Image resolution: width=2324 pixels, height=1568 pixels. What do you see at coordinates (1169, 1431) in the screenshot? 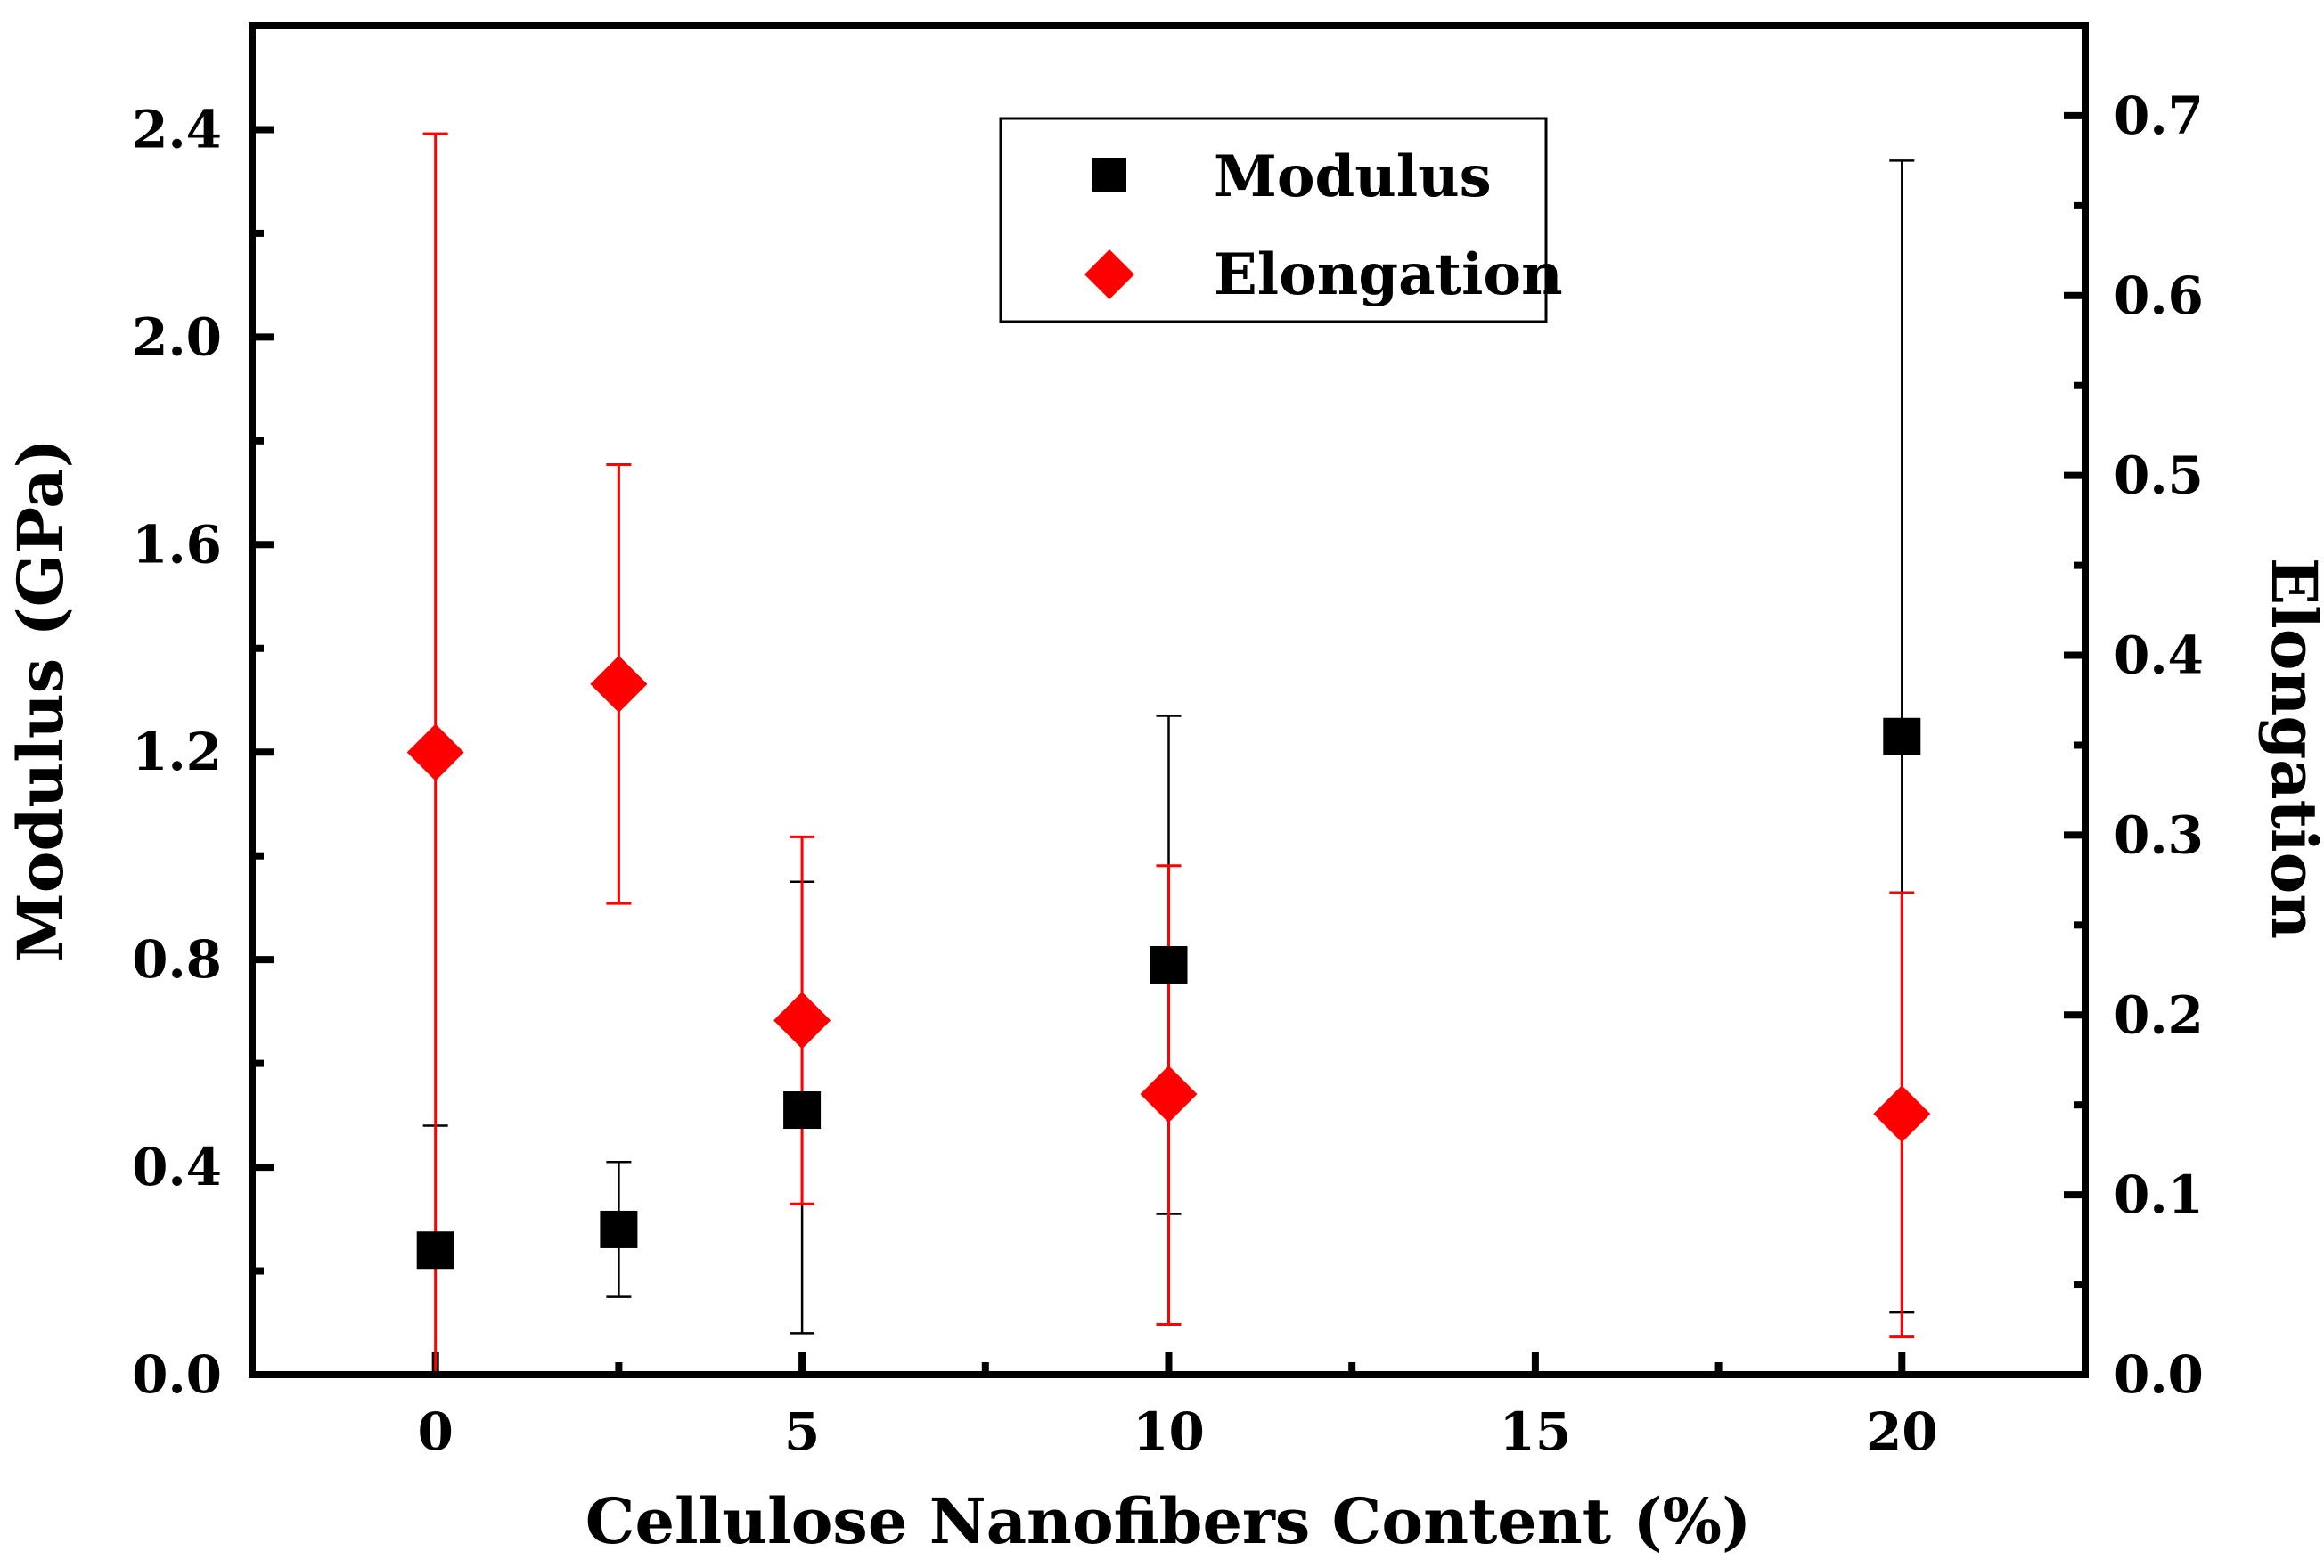
I see `x-tick-label: 10` at bounding box center [1169, 1431].